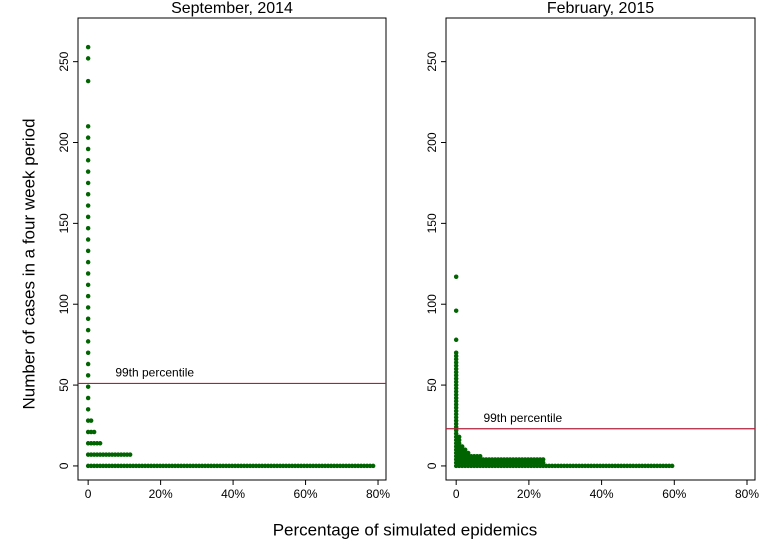 The image size is (759, 547). Describe the element at coordinates (232, 8) in the screenshot. I see `panel-title: September, 2014` at that location.